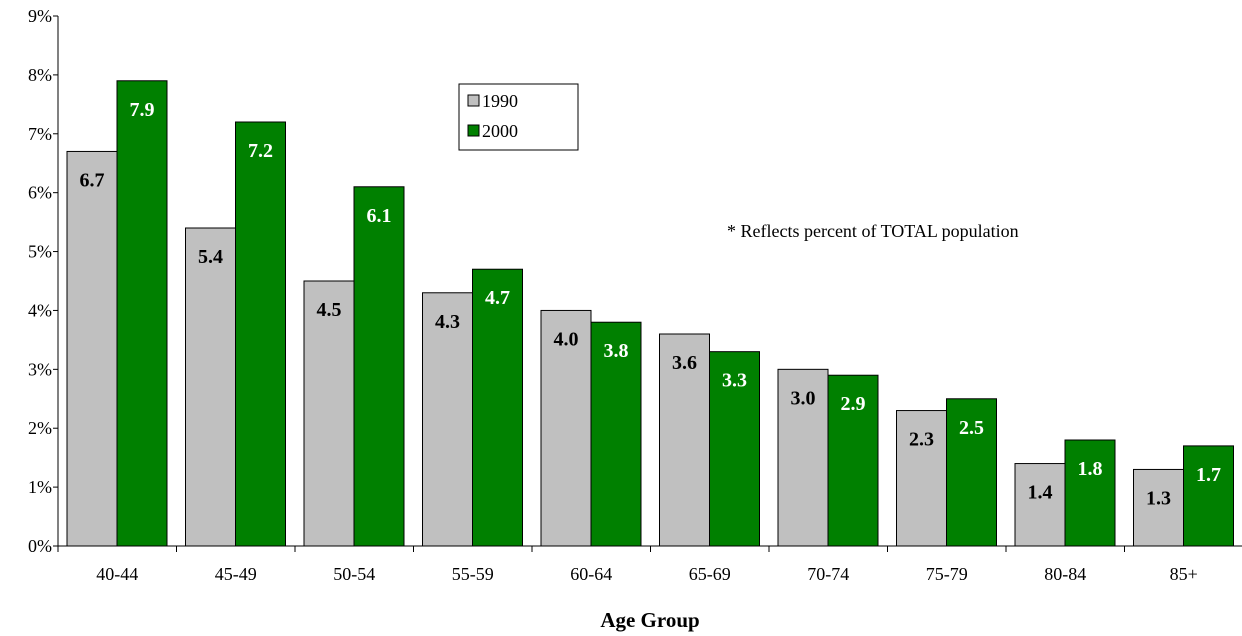 The height and width of the screenshot is (636, 1242). I want to click on y-tick-label: 9%, so click(40, 16).